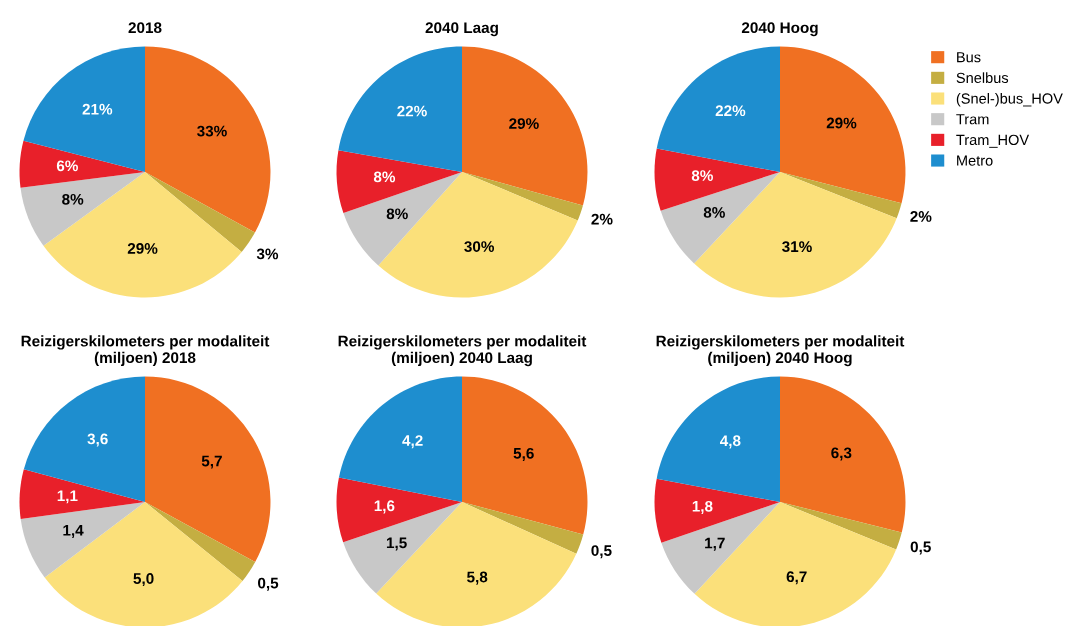 This screenshot has height=626, width=1066. Describe the element at coordinates (969, 57) in the screenshot. I see `legend-label: Bus` at that location.